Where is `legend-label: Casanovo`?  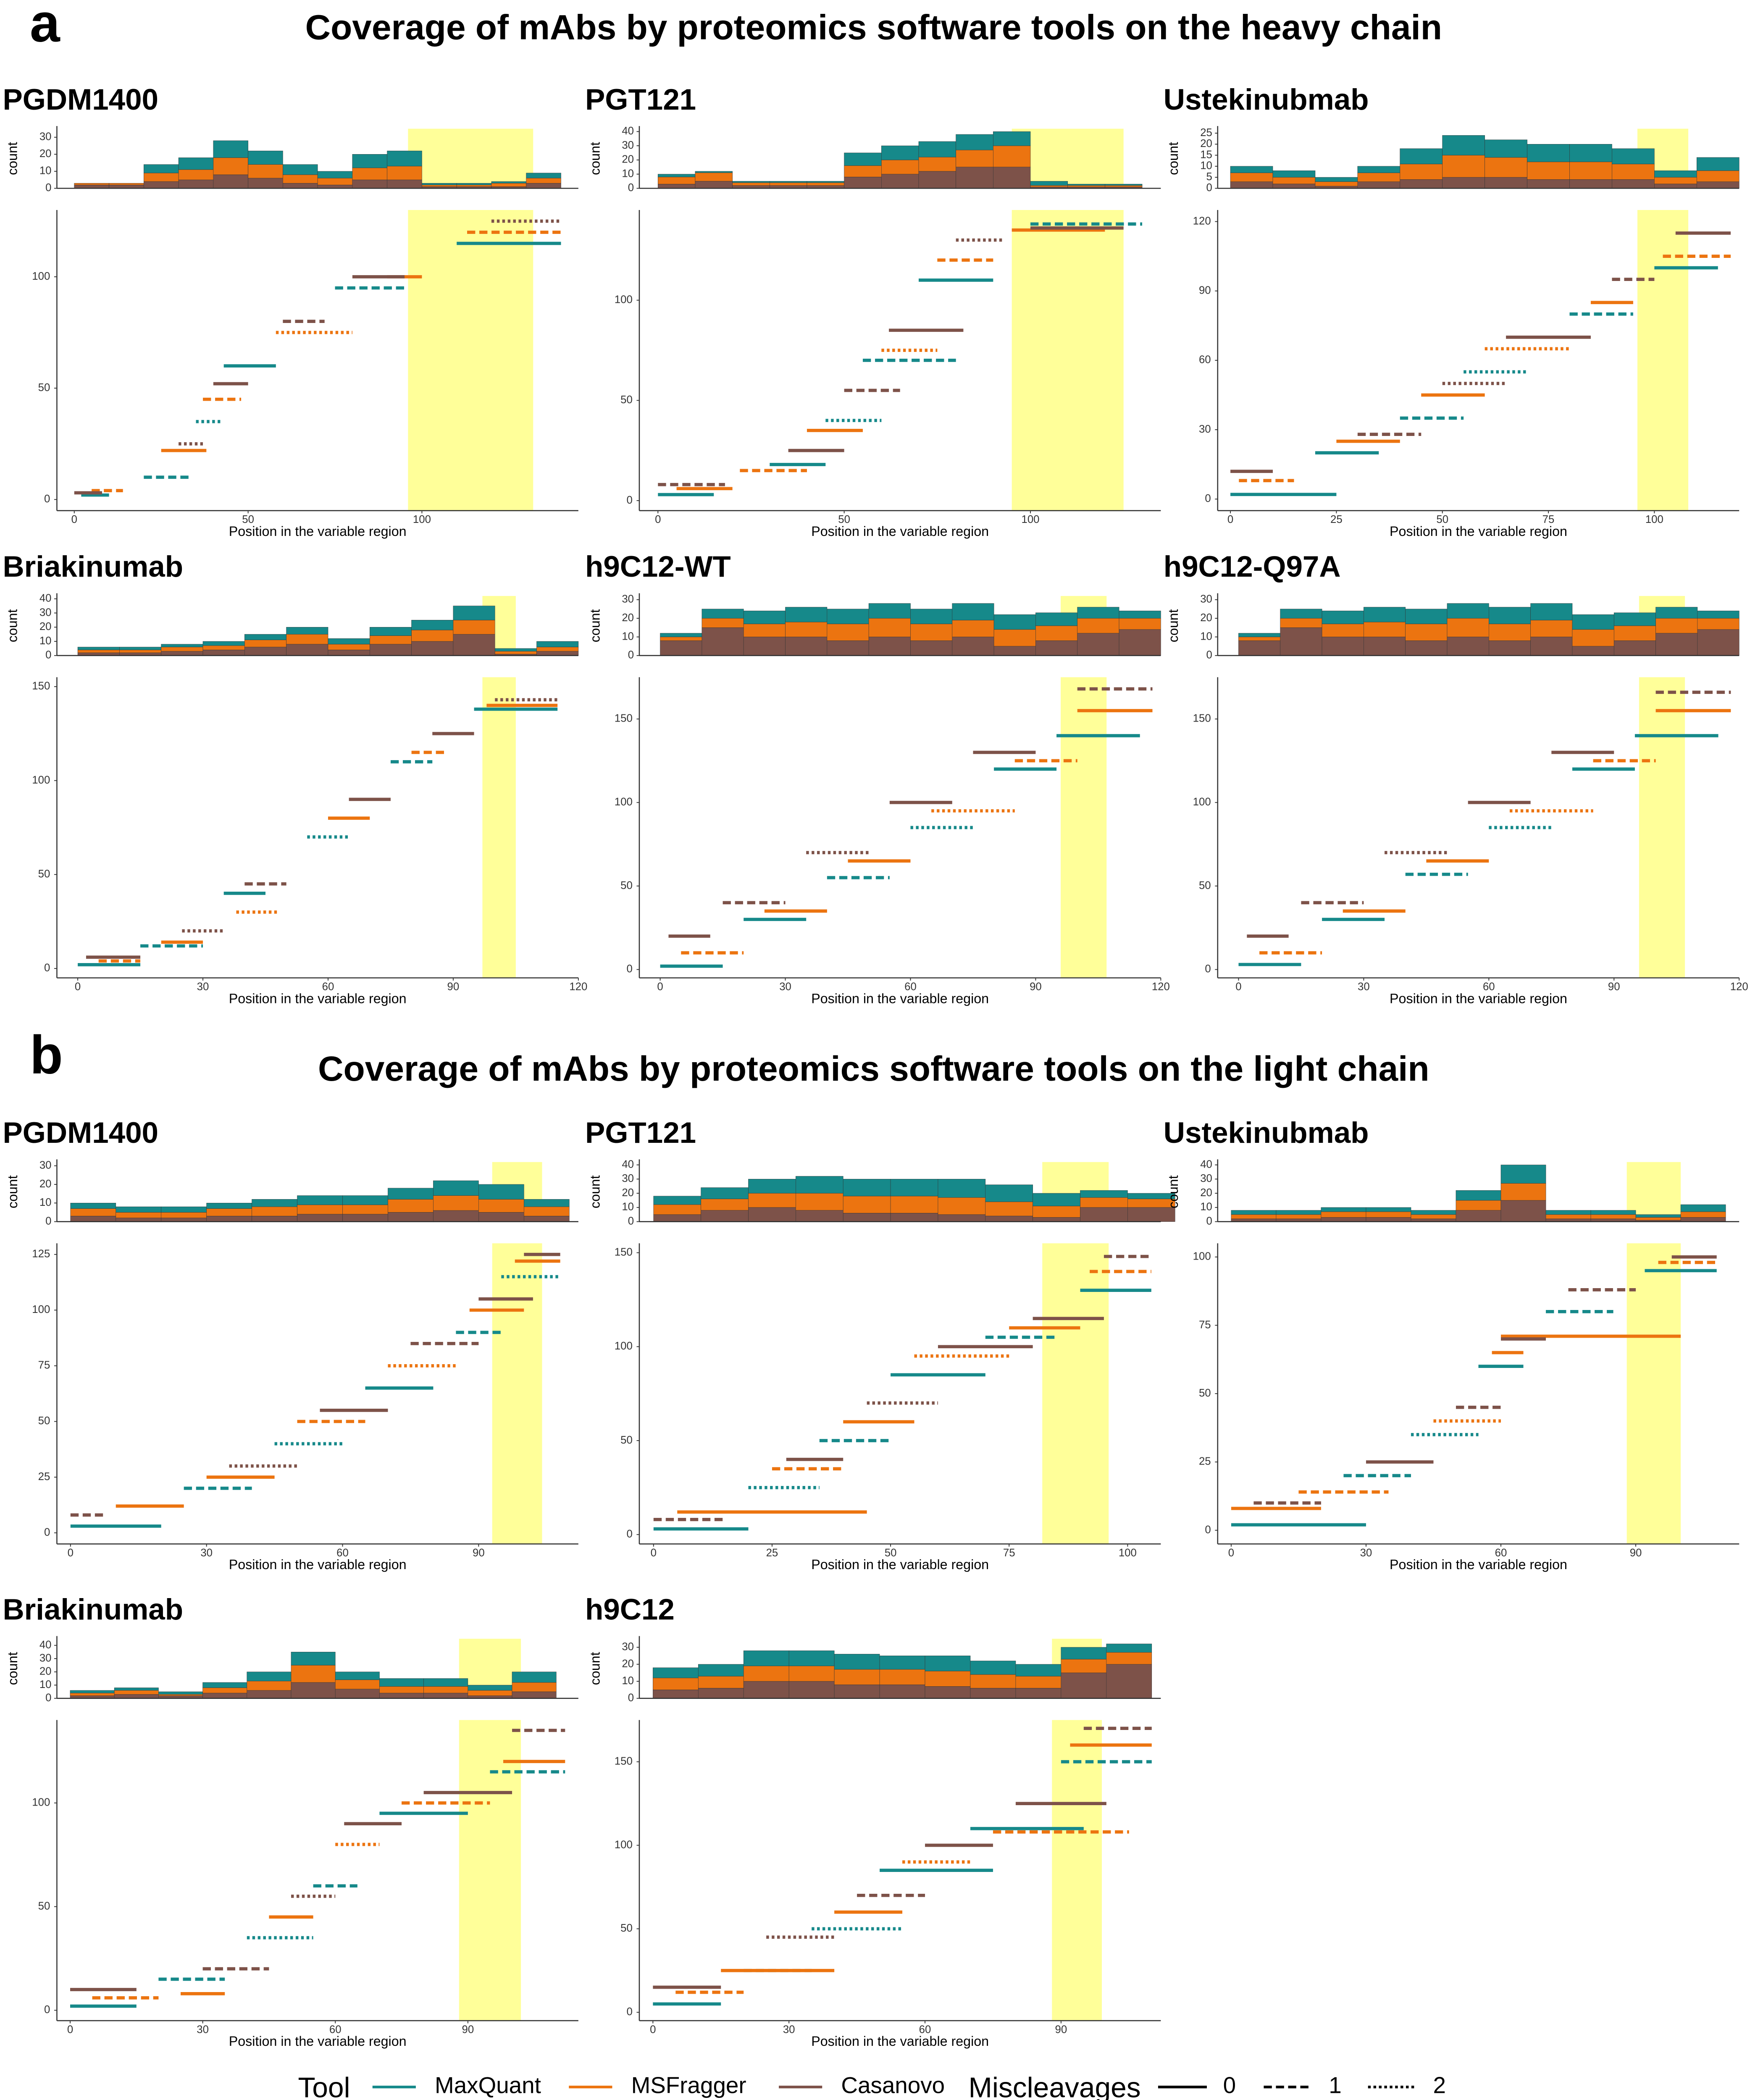 legend-label: Casanovo is located at coordinates (893, 2085).